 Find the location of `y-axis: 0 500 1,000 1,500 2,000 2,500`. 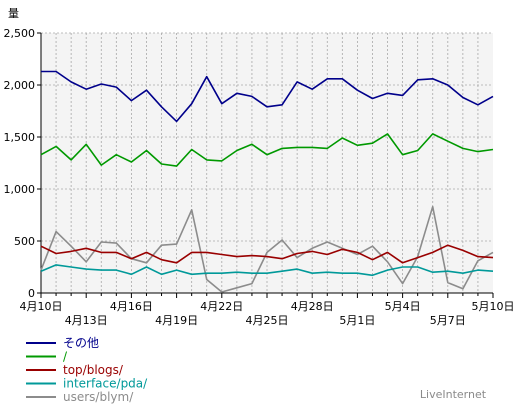

y-axis: 0 500 1,000 1,500 2,000 2,500 is located at coordinates (23, 163).